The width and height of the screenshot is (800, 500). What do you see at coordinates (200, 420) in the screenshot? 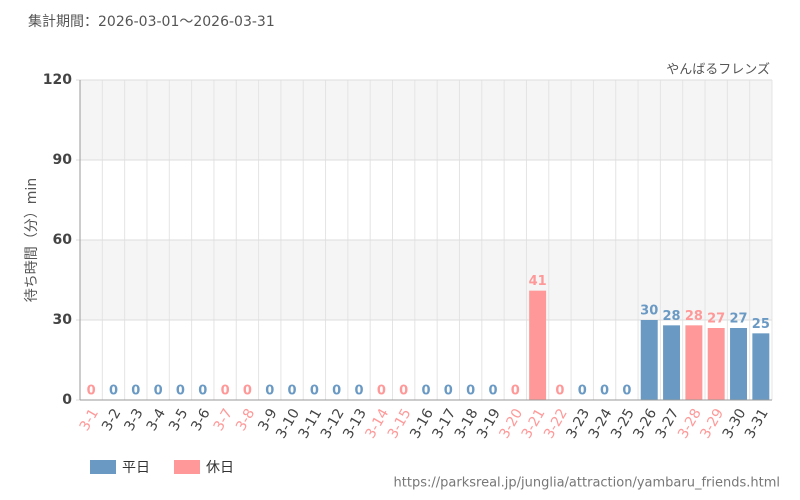
I see `x-tick-label: 3-6` at bounding box center [200, 420].